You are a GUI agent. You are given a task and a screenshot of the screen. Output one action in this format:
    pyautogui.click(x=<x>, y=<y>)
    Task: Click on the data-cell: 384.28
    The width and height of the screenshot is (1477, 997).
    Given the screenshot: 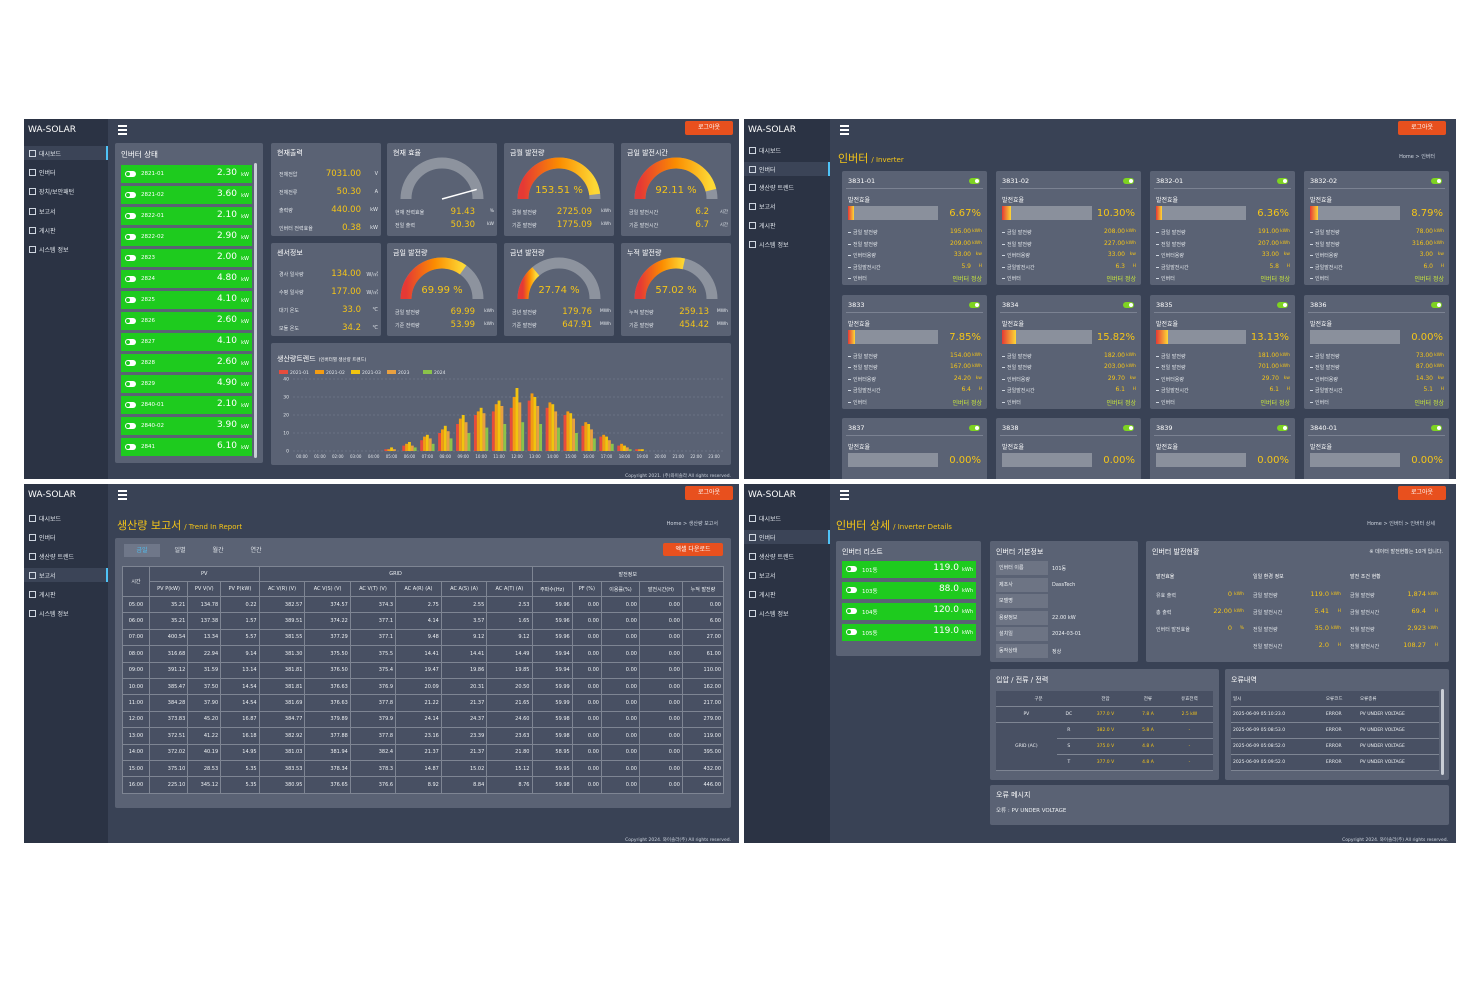 What is the action you would take?
    pyautogui.click(x=168, y=703)
    